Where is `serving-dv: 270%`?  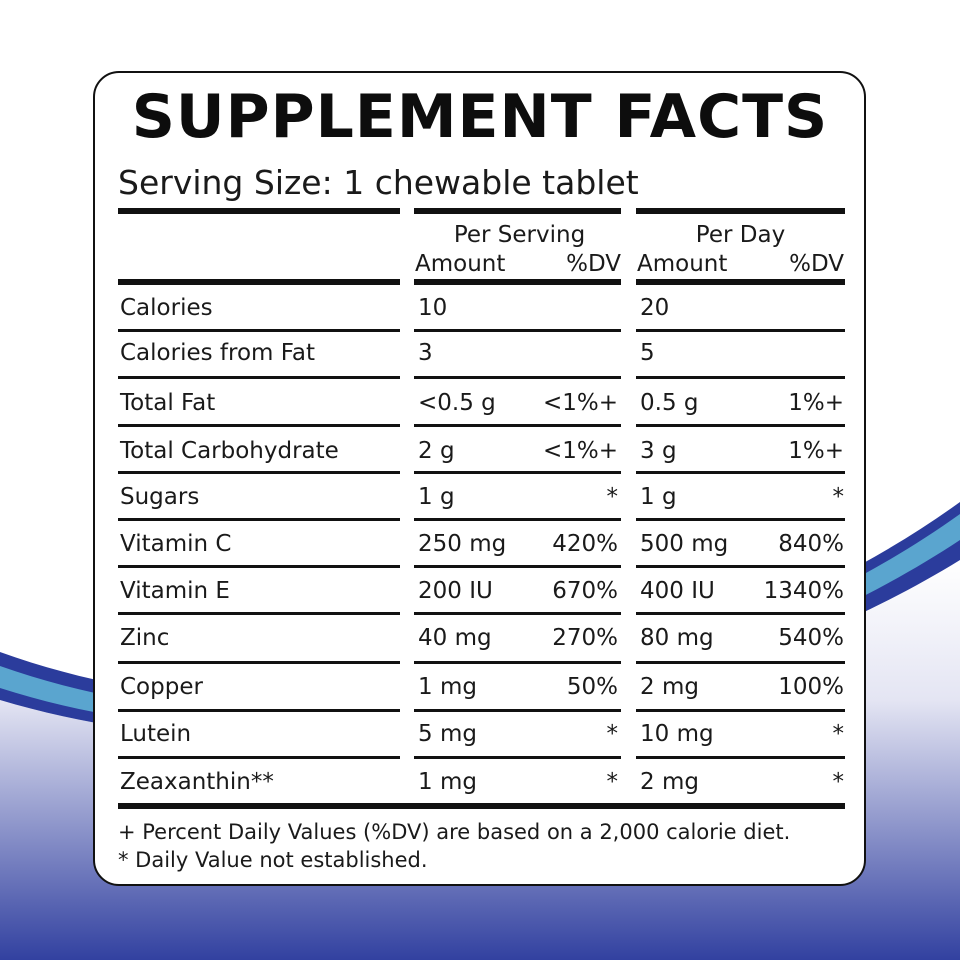
serving-dv: 270% is located at coordinates (585, 638).